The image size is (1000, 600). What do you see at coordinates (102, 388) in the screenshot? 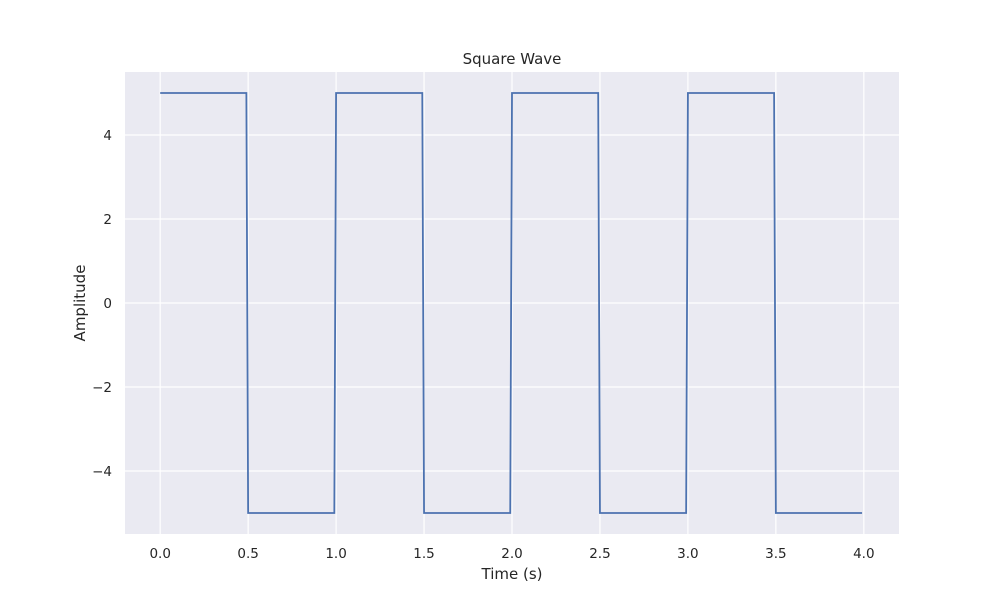
I see `y-tick-label: −2` at bounding box center [102, 388].